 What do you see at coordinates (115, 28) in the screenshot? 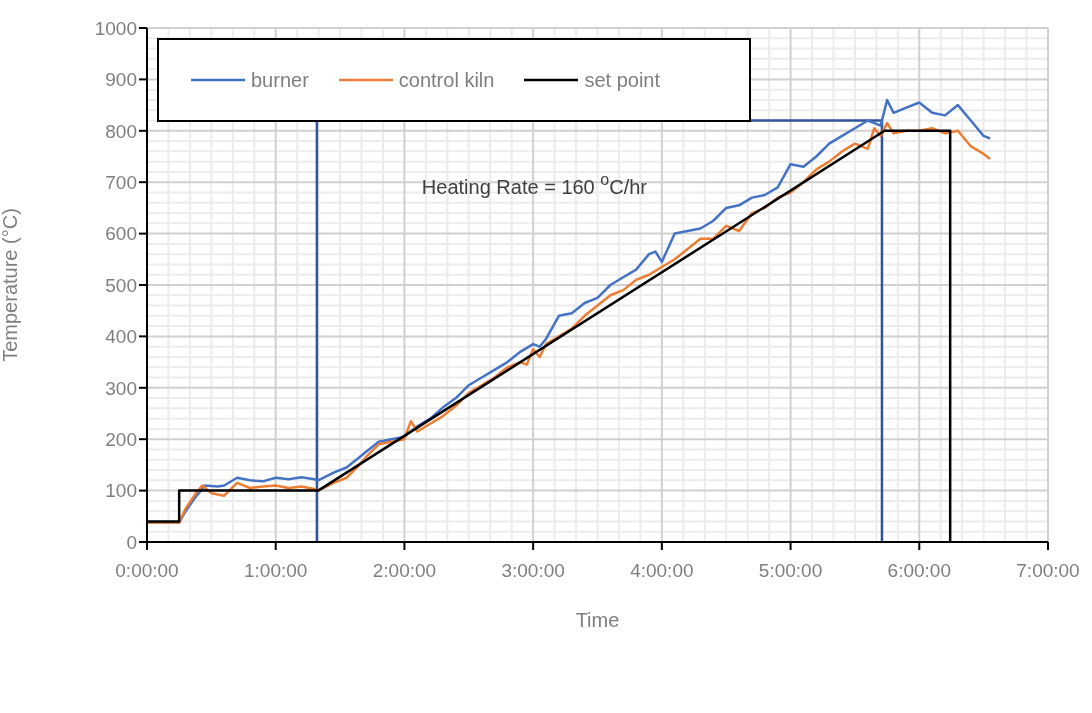
I see `y-tick-label: 1000` at bounding box center [115, 28].